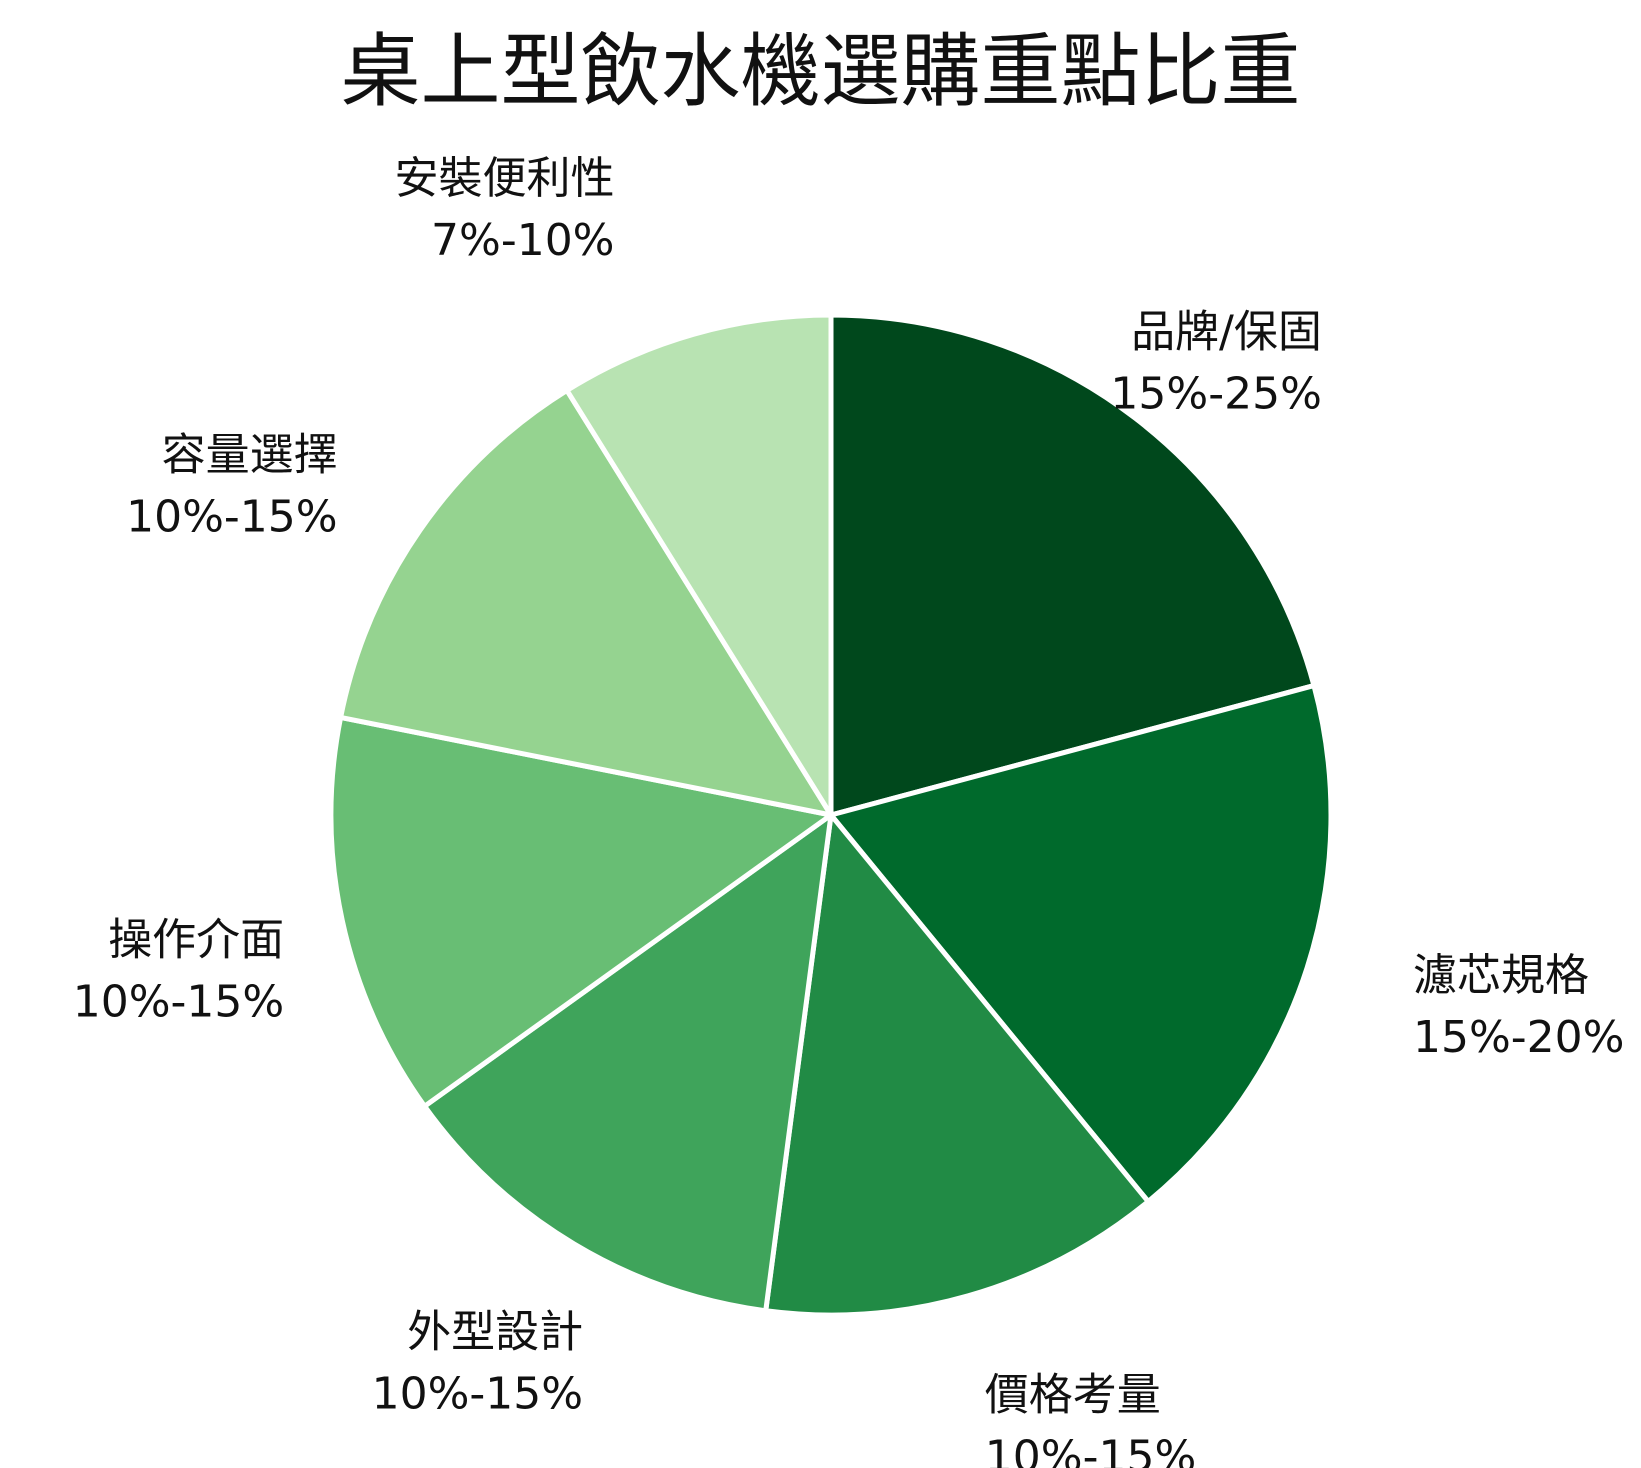 The image size is (1641, 1468). What do you see at coordinates (1090, 1450) in the screenshot?
I see `slice-range-label-3: 10%-15%` at bounding box center [1090, 1450].